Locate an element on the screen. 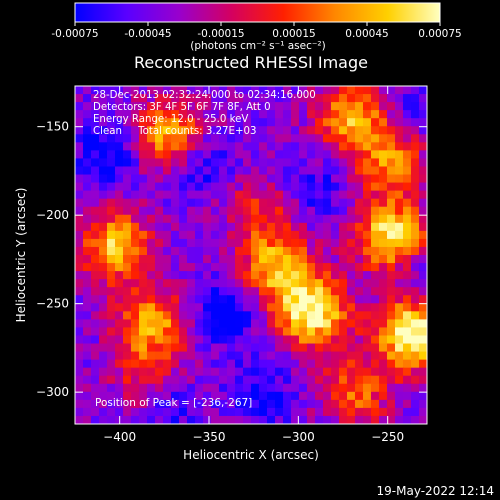 Image resolution: width=500 pixels, height=500 pixels. colorbar is located at coordinates (257, 12).